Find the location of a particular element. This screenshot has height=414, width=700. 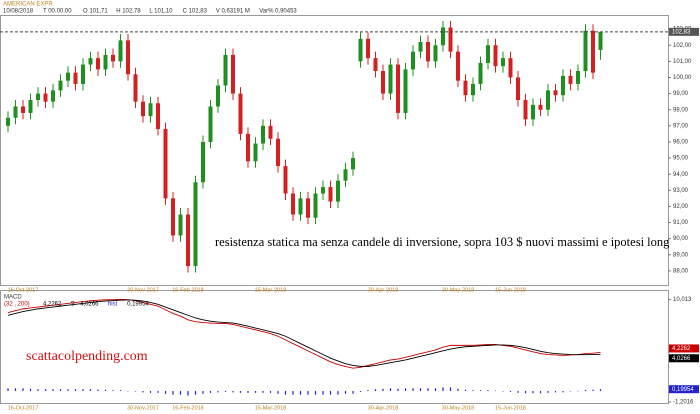

info-field: Var% 0,90453 is located at coordinates (278, 12).